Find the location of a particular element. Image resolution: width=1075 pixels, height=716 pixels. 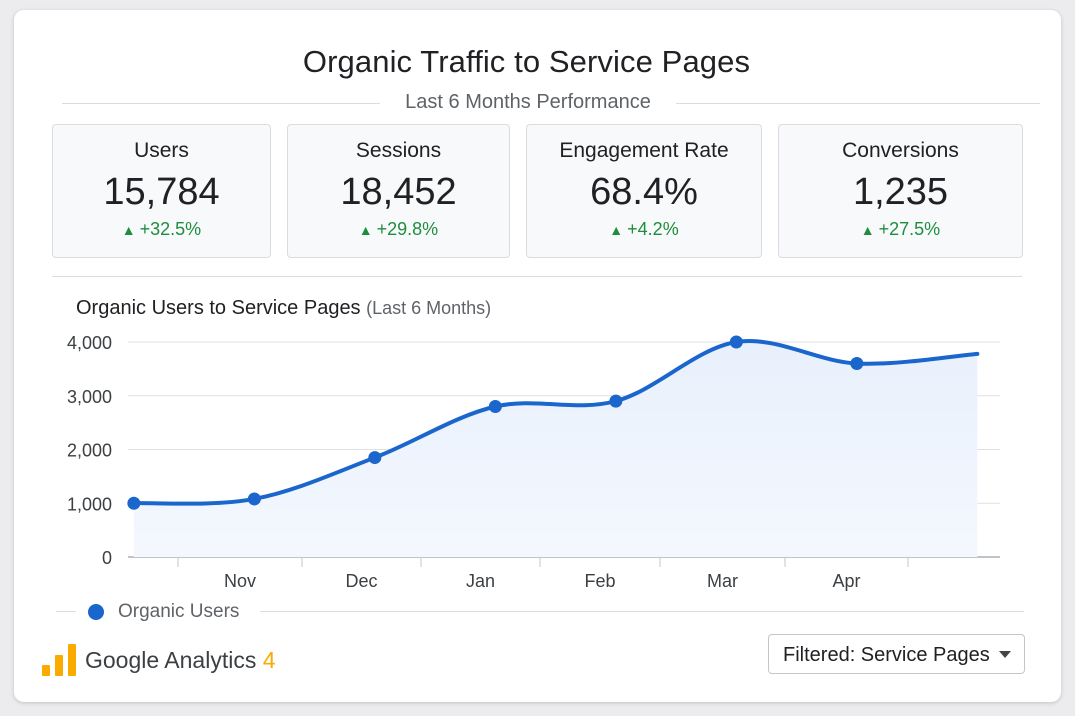

legend: Organic Users is located at coordinates (540, 612).